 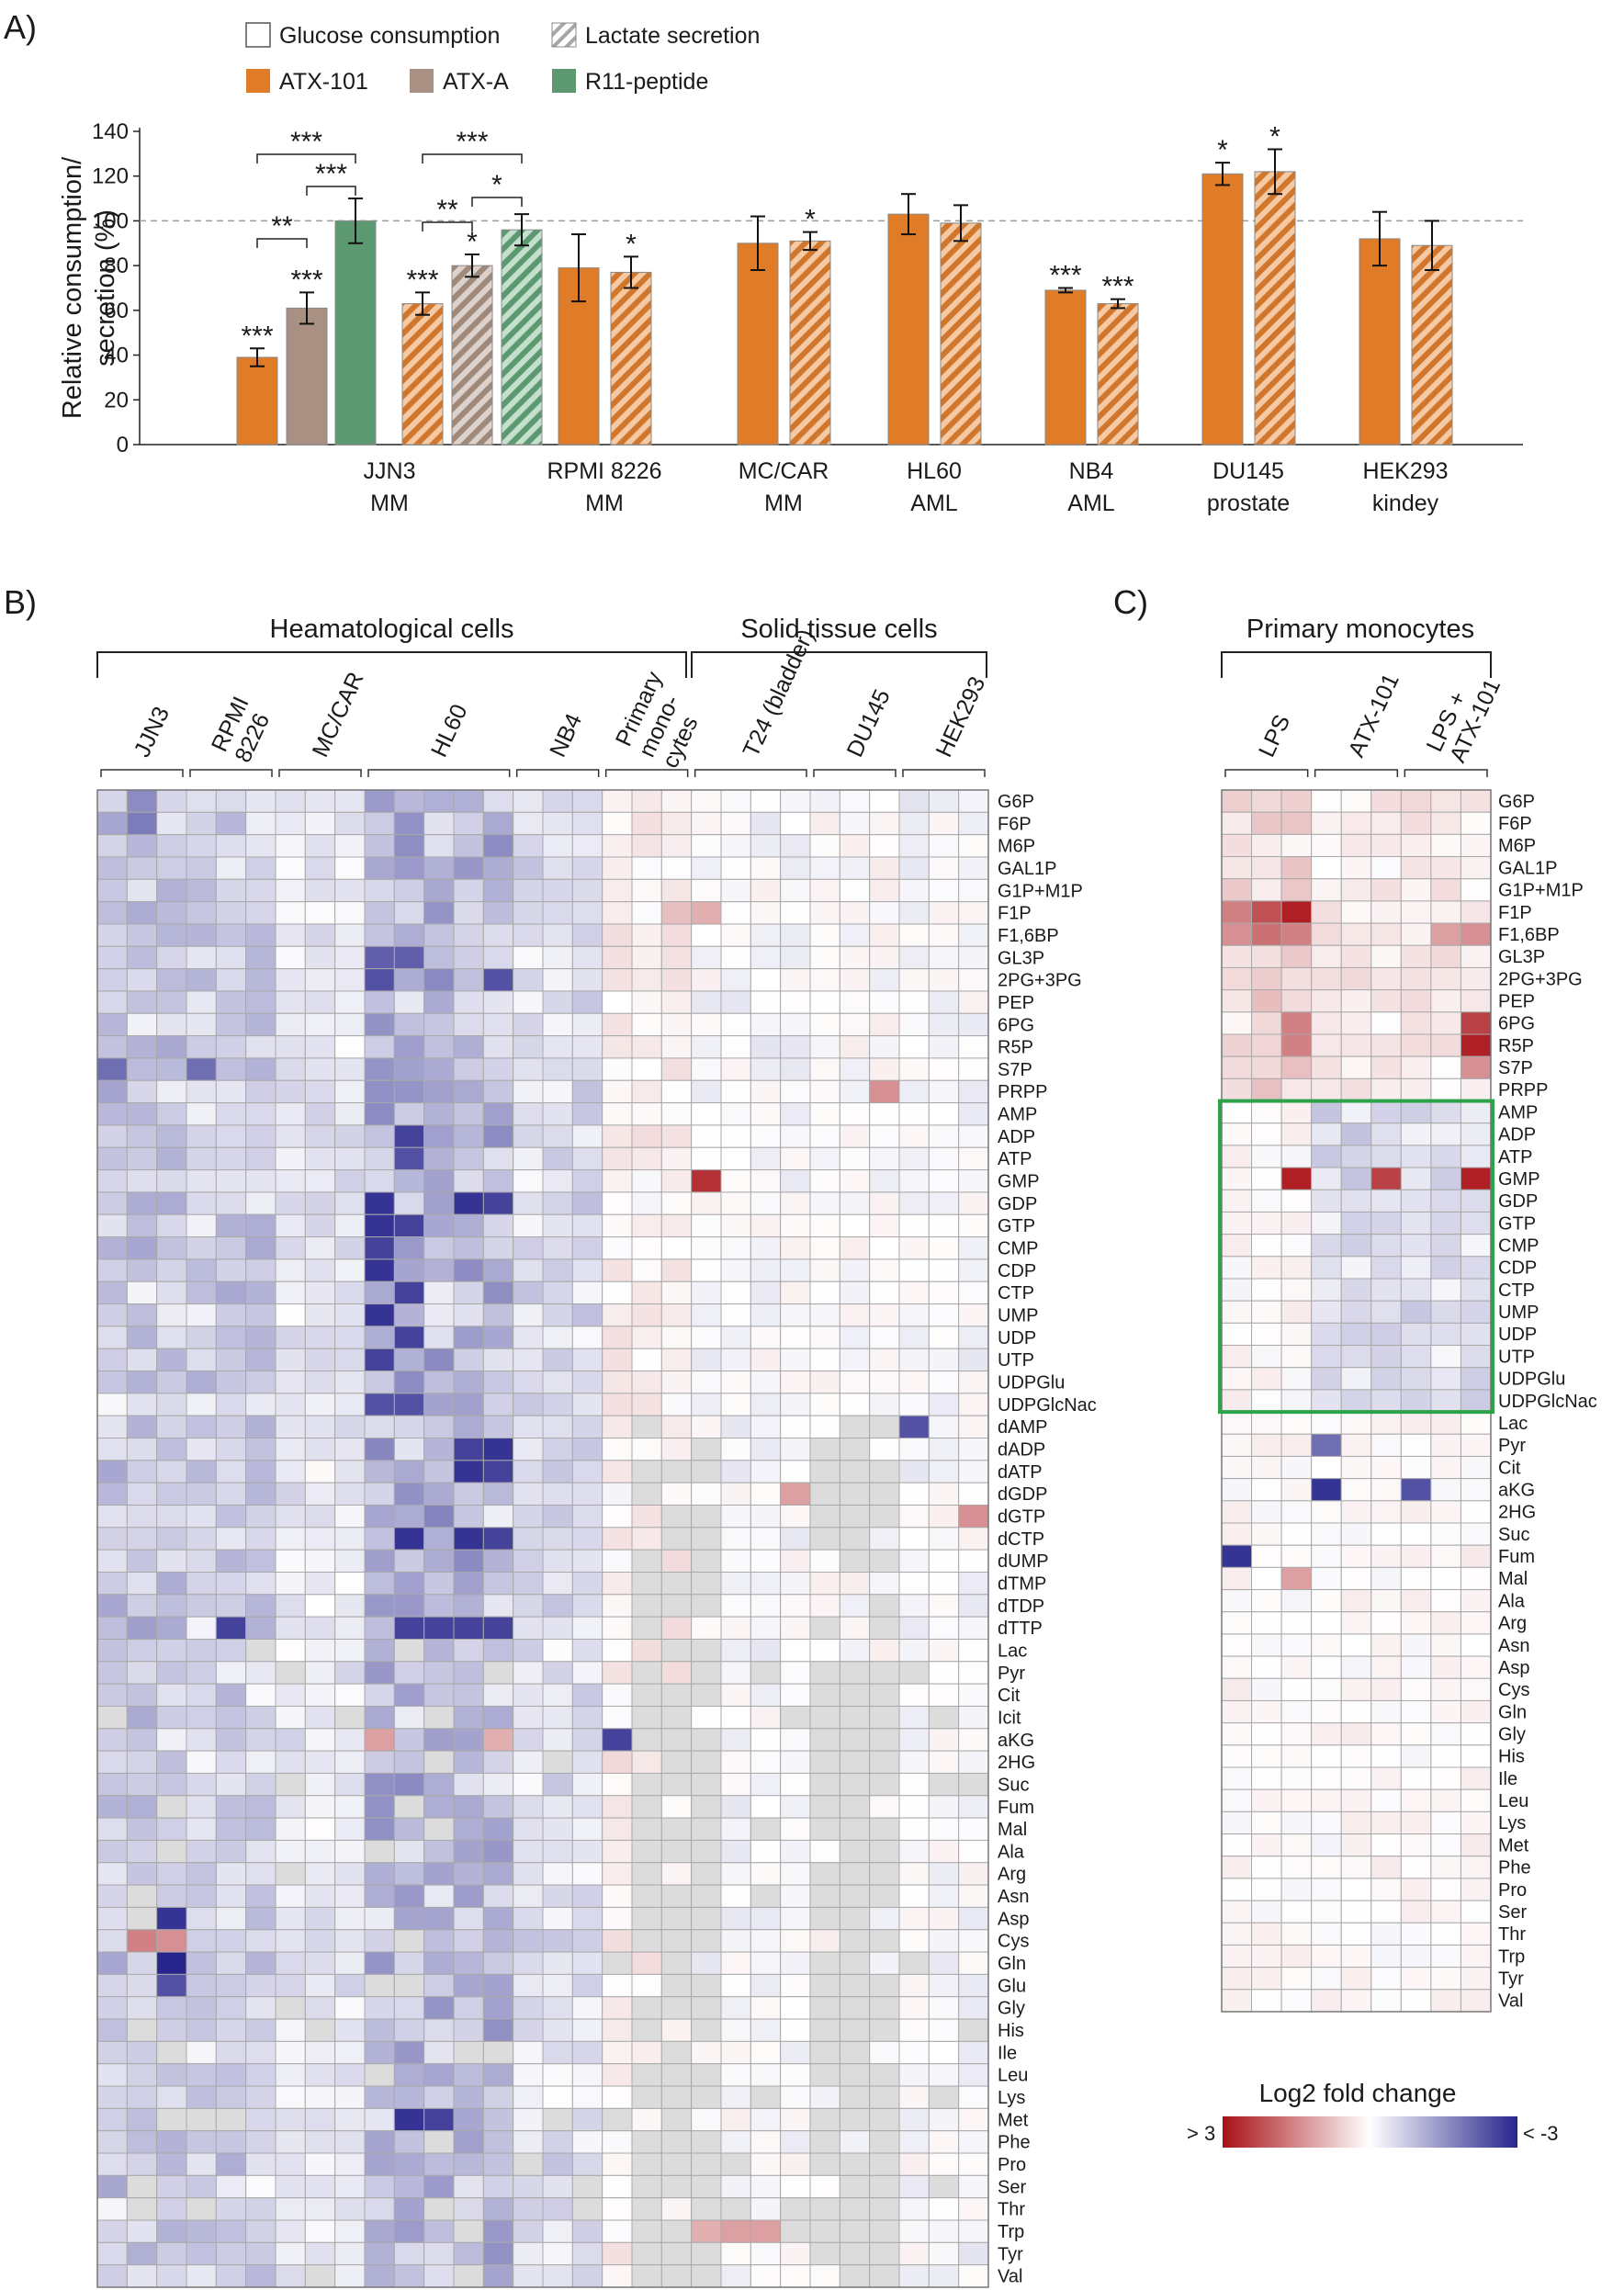 I want to click on comparison-label: **, so click(x=282, y=227).